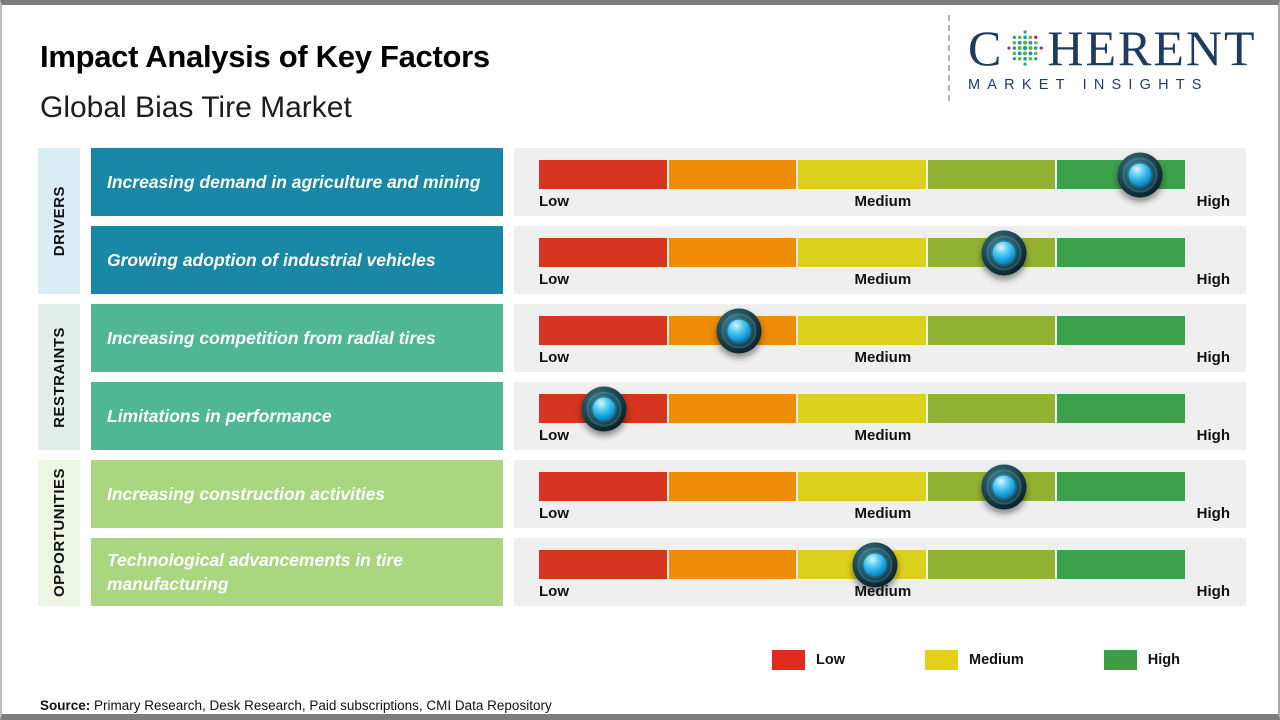 This screenshot has width=1280, height=720. Describe the element at coordinates (788, 660) in the screenshot. I see `legend-swatch-low` at that location.